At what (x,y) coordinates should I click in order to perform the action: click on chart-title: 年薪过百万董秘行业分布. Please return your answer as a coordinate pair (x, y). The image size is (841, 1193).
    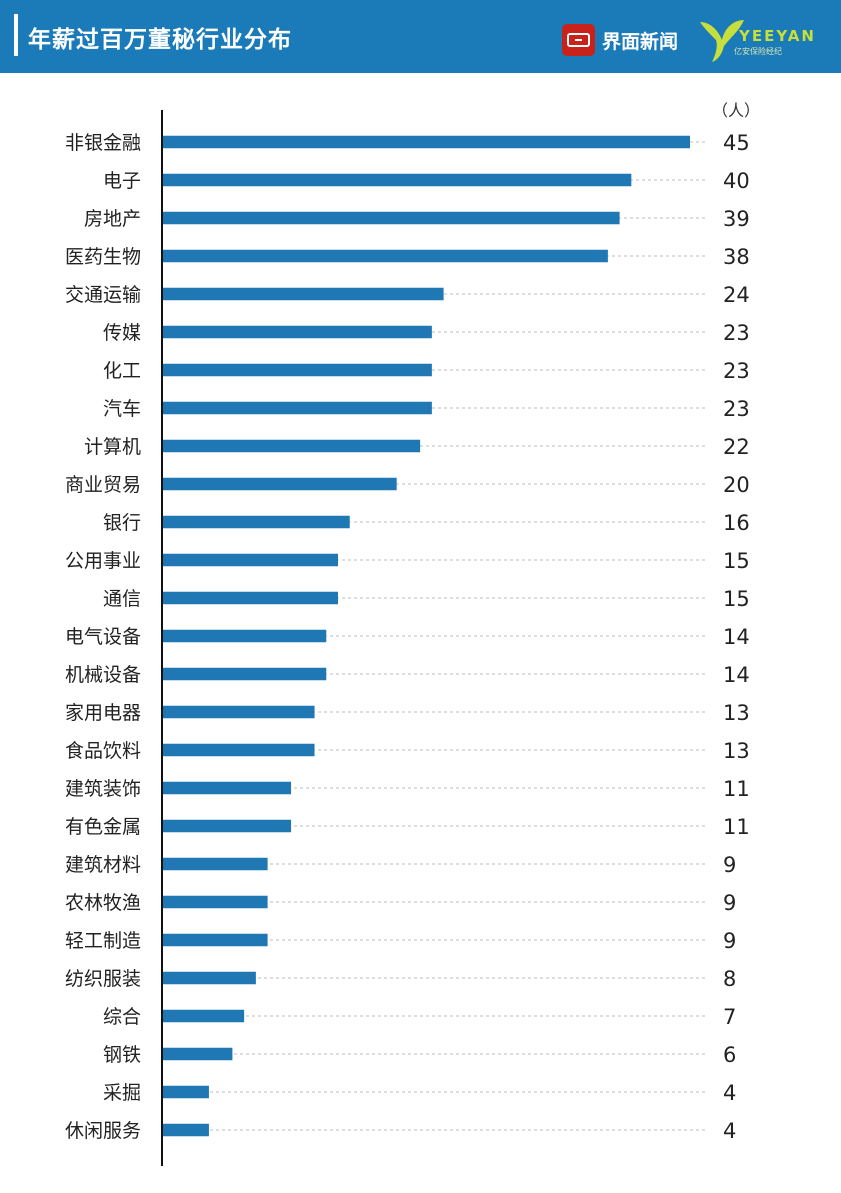
    Looking at the image, I should click on (160, 40).